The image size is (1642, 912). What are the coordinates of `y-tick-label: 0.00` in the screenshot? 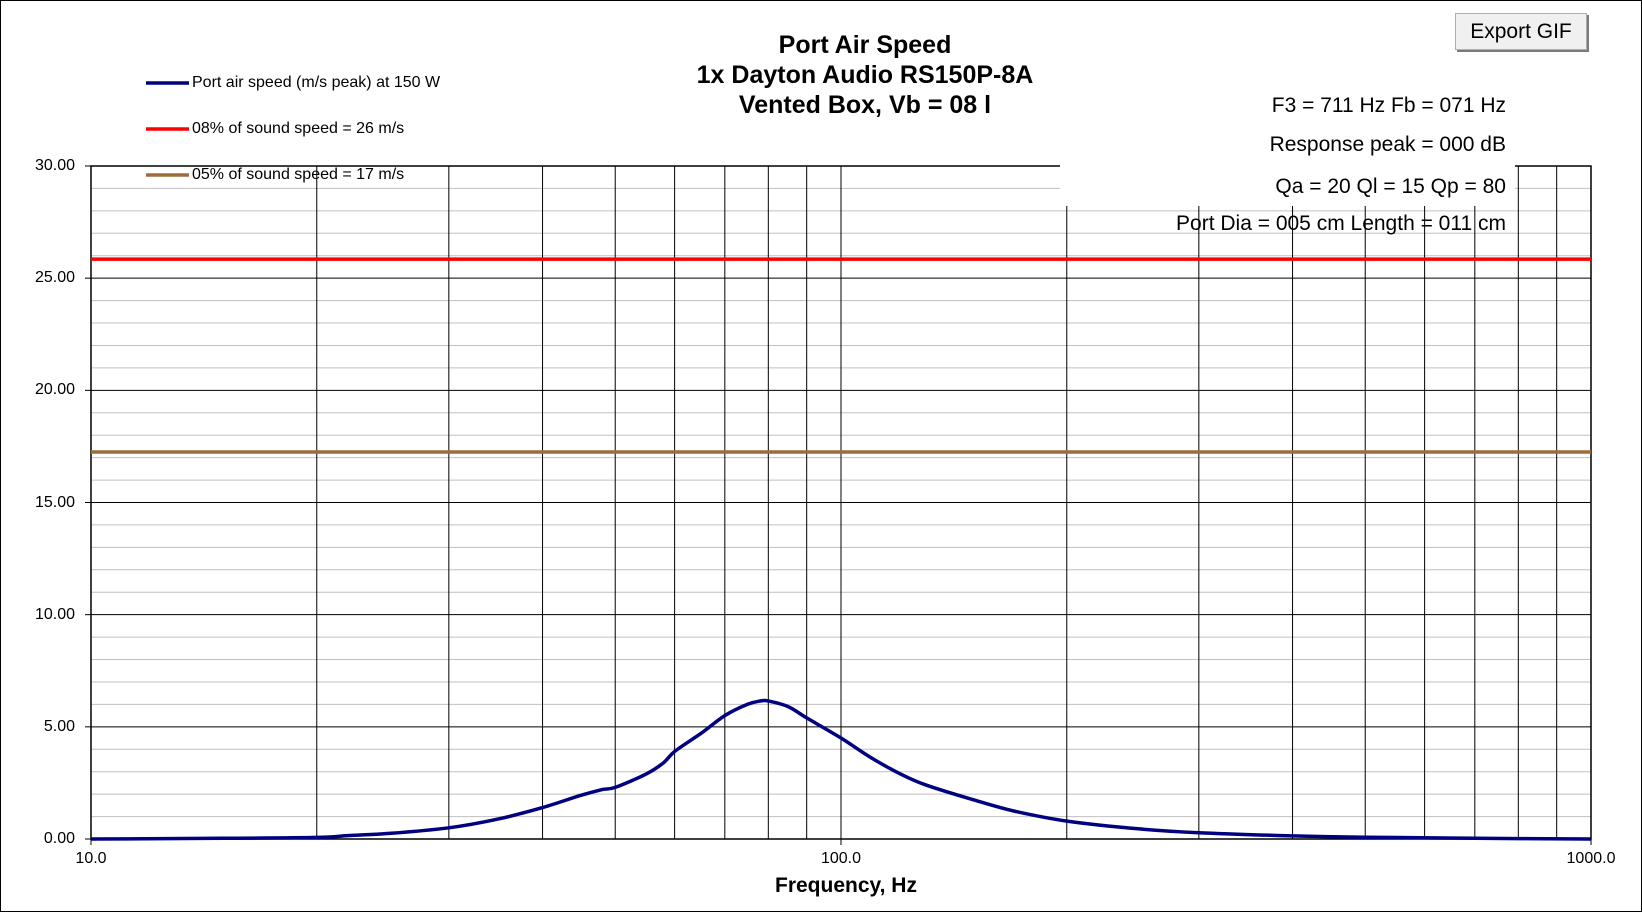 It's located at (59, 838).